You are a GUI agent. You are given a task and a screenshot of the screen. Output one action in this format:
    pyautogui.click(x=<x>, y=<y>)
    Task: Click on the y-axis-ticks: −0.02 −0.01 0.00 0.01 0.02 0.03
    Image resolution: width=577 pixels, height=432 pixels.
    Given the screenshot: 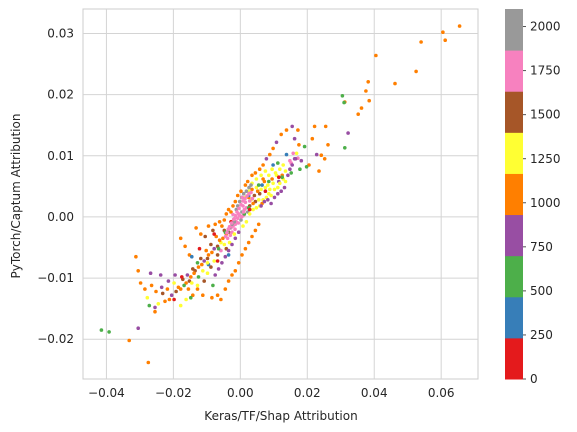 What is the action you would take?
    pyautogui.click(x=55, y=186)
    